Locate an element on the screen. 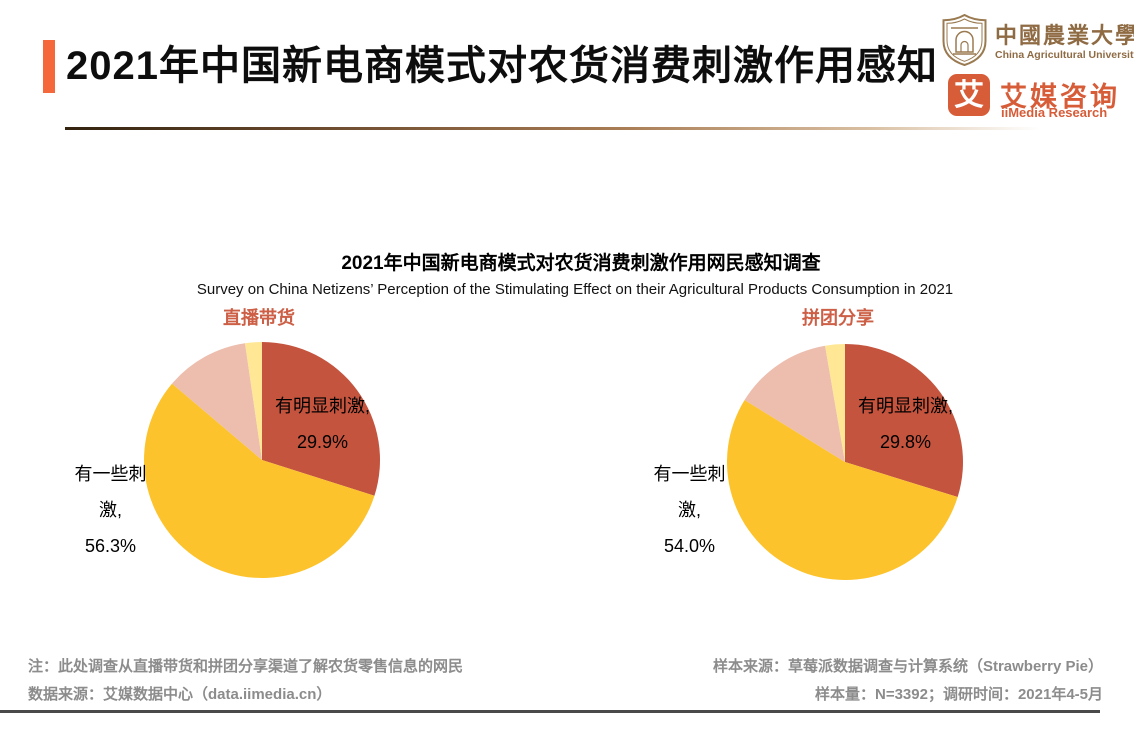 Image resolution: width=1134 pixels, height=737 pixels. header-divider is located at coordinates (567, 128).